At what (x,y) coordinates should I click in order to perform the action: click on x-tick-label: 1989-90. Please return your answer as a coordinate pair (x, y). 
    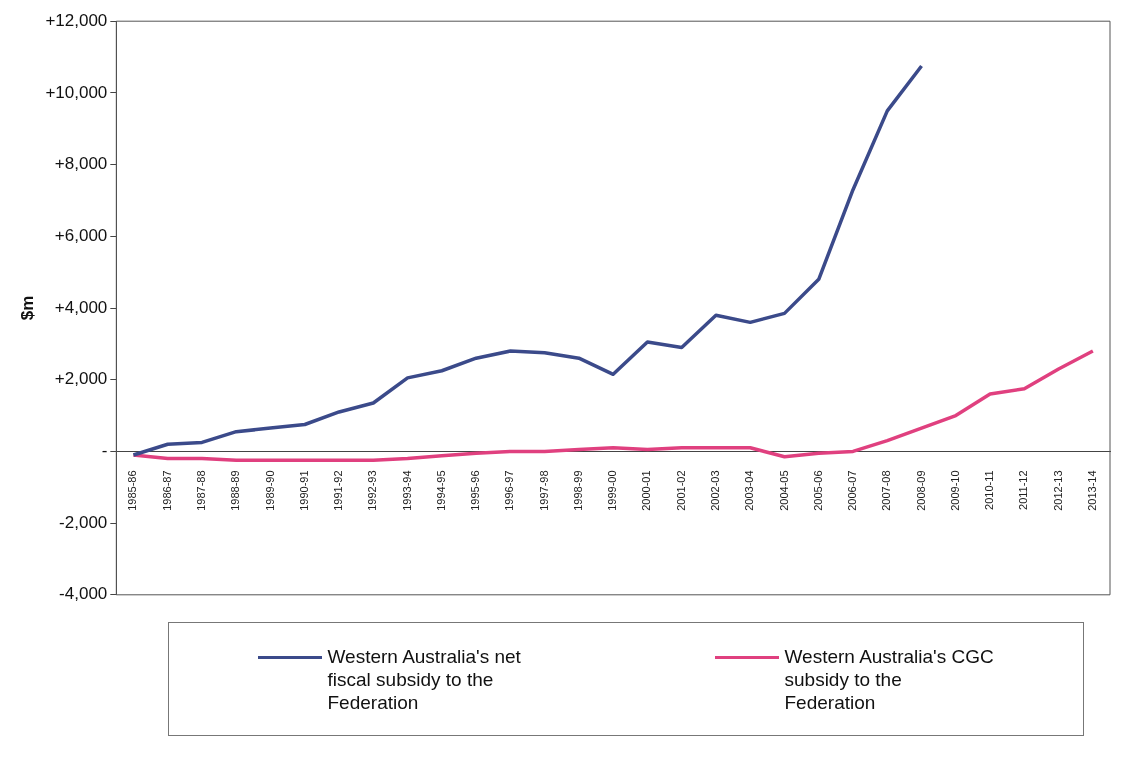
    Looking at the image, I should click on (269, 490).